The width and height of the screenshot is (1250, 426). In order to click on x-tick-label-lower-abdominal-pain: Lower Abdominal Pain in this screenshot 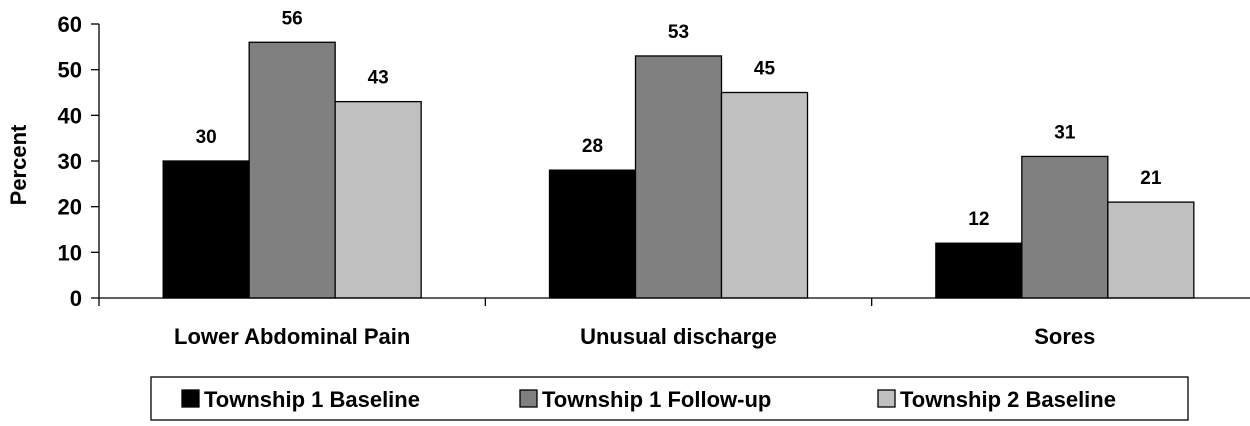, I will do `click(292, 336)`.